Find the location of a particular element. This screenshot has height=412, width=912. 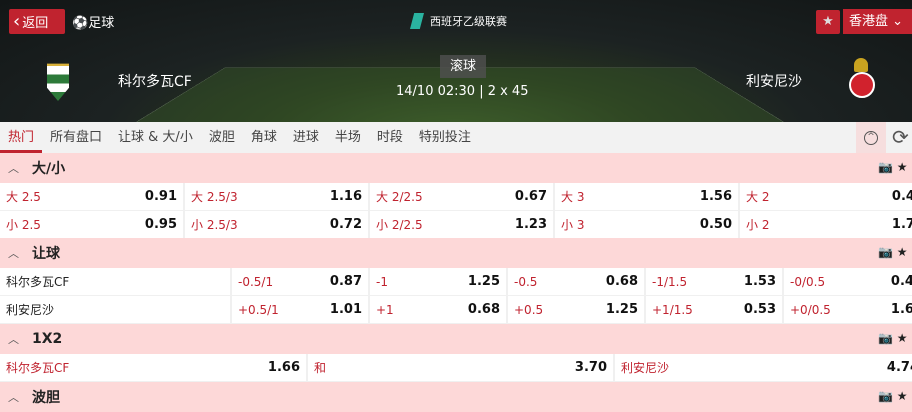

home-team: 科尔多瓦CF is located at coordinates (155, 82).